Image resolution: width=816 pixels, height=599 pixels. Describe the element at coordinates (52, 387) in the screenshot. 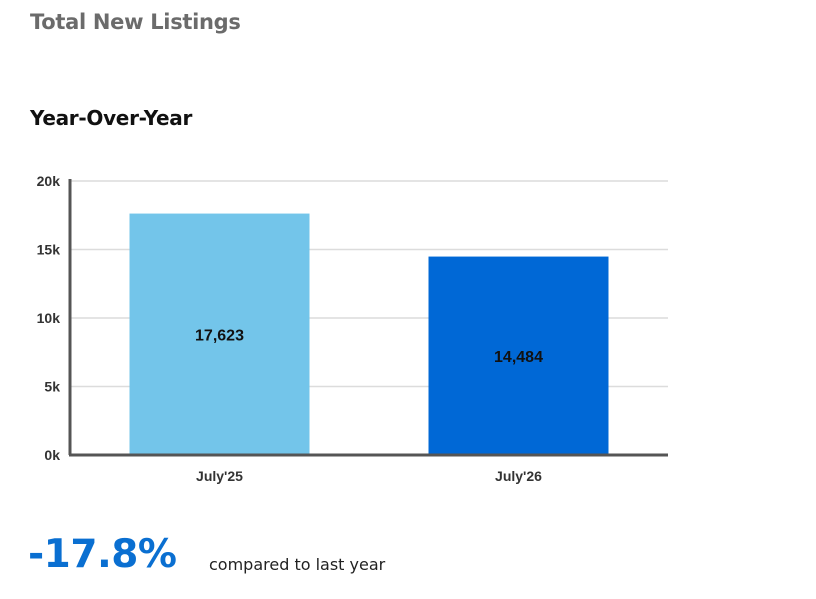

I see `y-tick-label: 5k` at that location.